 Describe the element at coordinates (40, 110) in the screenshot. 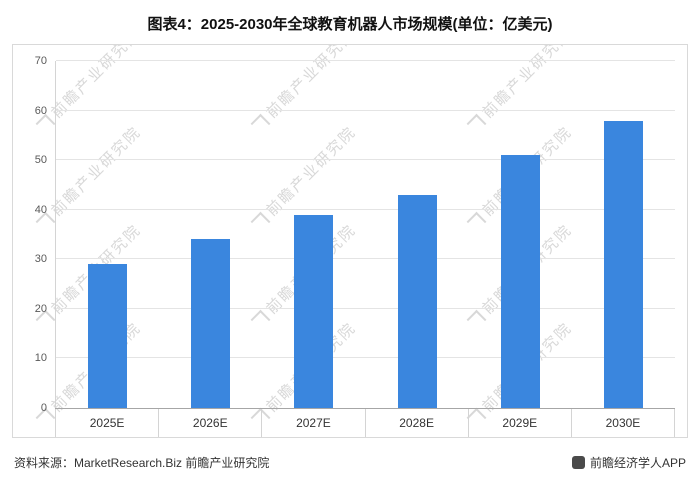

I see `y-tick-label: 60` at that location.